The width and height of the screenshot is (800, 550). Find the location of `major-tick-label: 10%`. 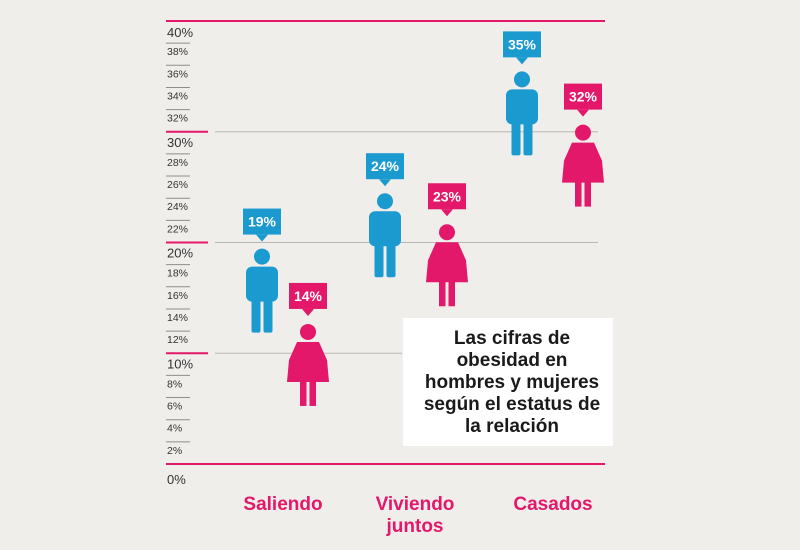

major-tick-label: 10% is located at coordinates (180, 363).